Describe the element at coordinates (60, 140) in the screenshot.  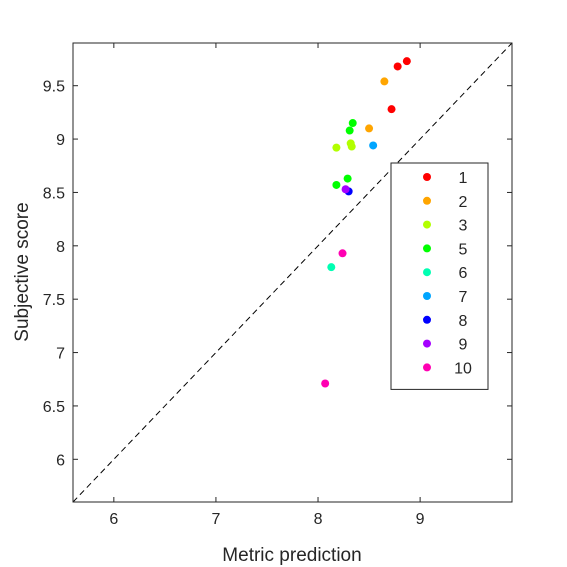
I see `y-tick-label: 9` at that location.